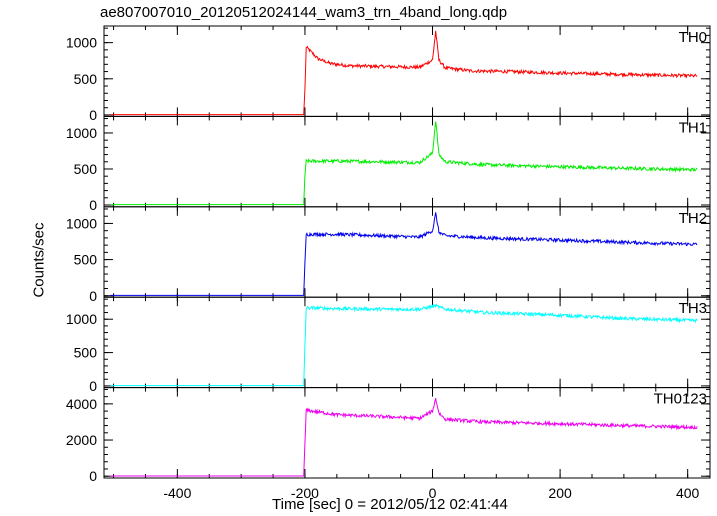 The height and width of the screenshot is (516, 717). What do you see at coordinates (680, 399) in the screenshot?
I see `panel-label-th0123: TH0123` at bounding box center [680, 399].